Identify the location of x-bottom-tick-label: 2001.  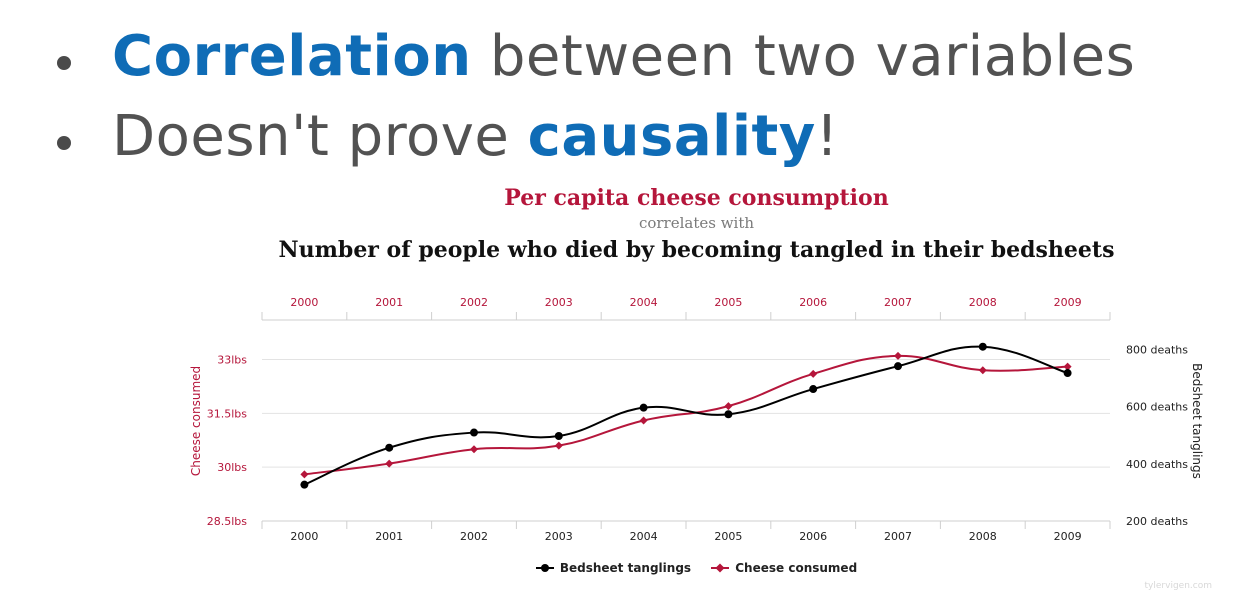
(389, 536).